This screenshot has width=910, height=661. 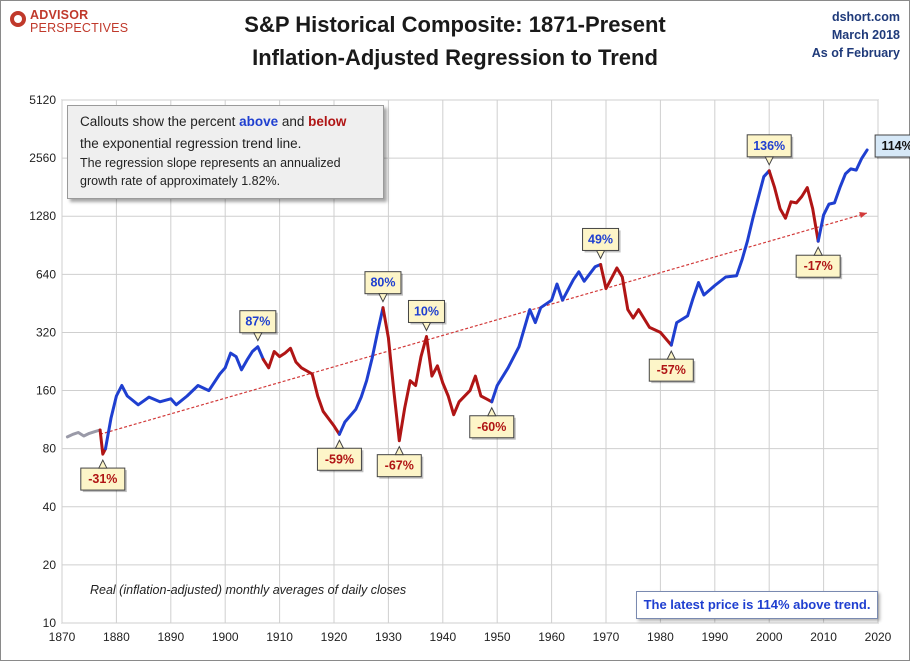 I want to click on callout-label: 49%, so click(x=600, y=239).